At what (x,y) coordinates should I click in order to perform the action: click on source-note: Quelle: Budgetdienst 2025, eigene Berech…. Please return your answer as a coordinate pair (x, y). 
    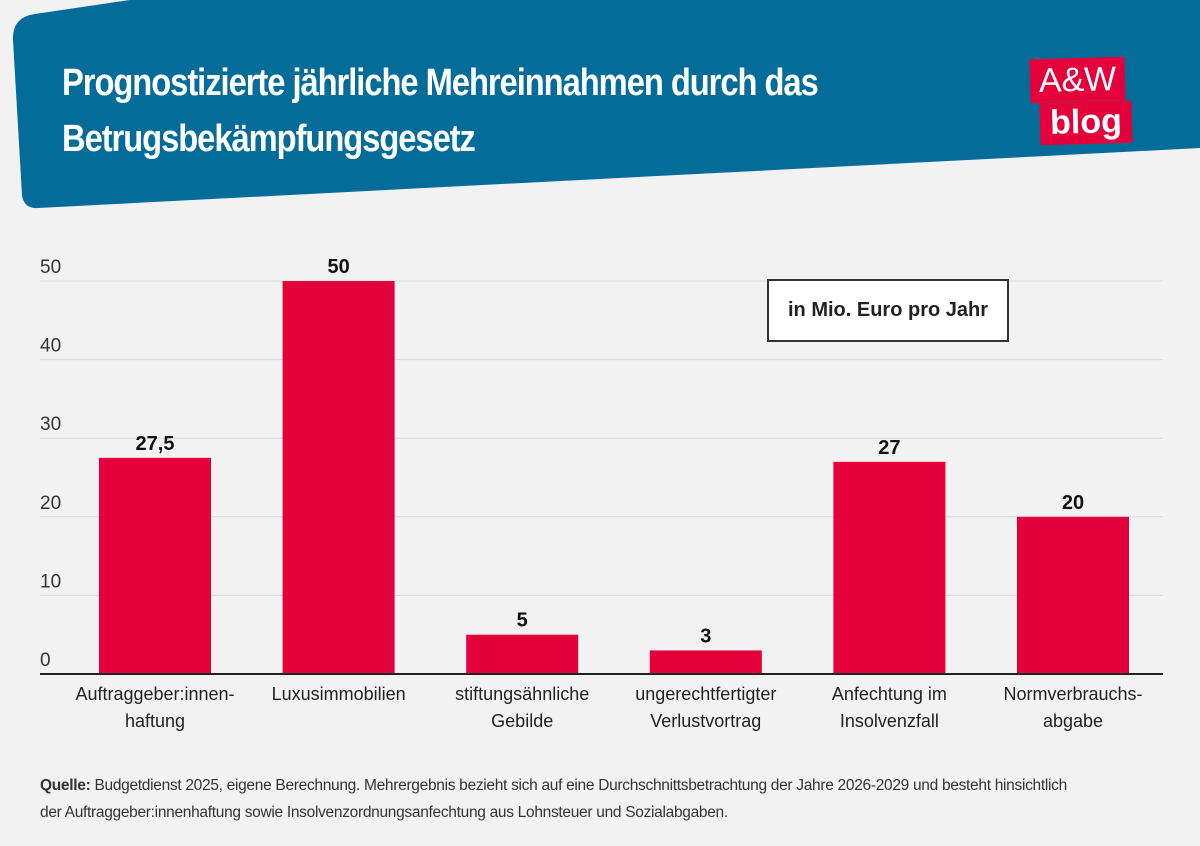
    Looking at the image, I should click on (553, 799).